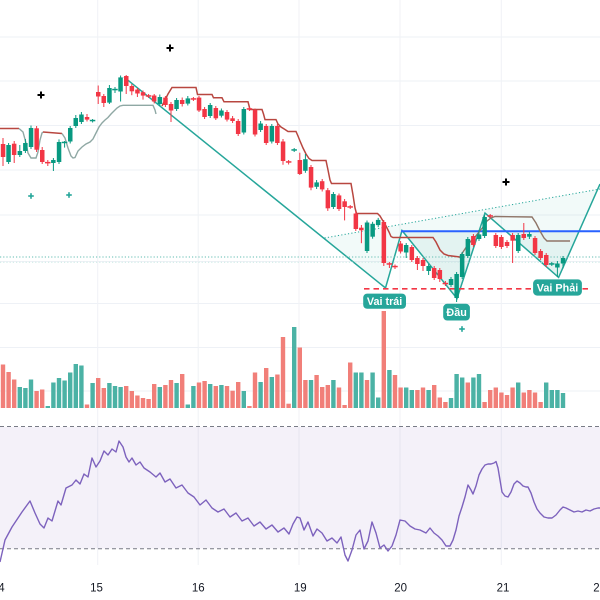  What do you see at coordinates (96, 589) in the screenshot?
I see `svg-text: 15` at bounding box center [96, 589].